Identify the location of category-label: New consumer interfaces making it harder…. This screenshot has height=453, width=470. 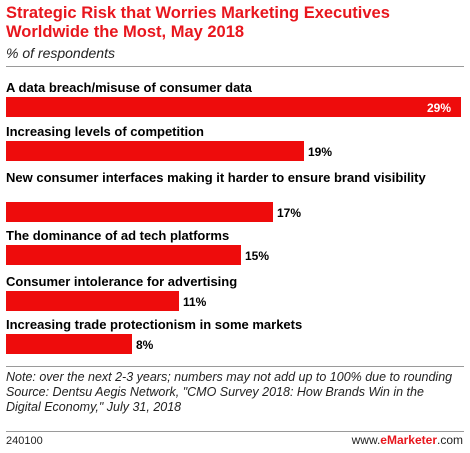
(216, 177).